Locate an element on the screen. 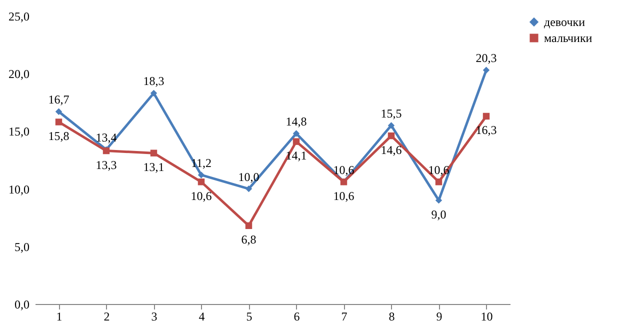  x-tick-label: 8 is located at coordinates (391, 317).